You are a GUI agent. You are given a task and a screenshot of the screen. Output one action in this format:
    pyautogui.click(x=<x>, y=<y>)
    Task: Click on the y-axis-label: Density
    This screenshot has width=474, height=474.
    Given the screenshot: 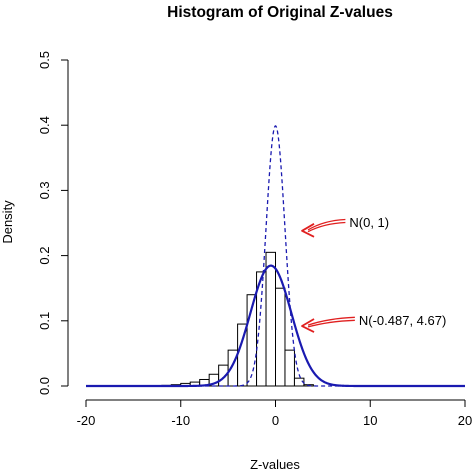 What is the action you would take?
    pyautogui.click(x=7, y=222)
    